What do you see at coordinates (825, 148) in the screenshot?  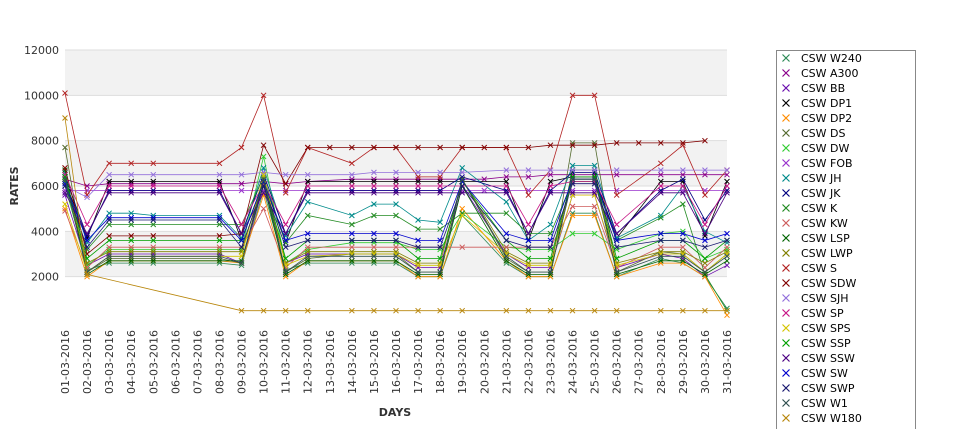 I see `legend-label: CSW DW` at bounding box center [825, 148].